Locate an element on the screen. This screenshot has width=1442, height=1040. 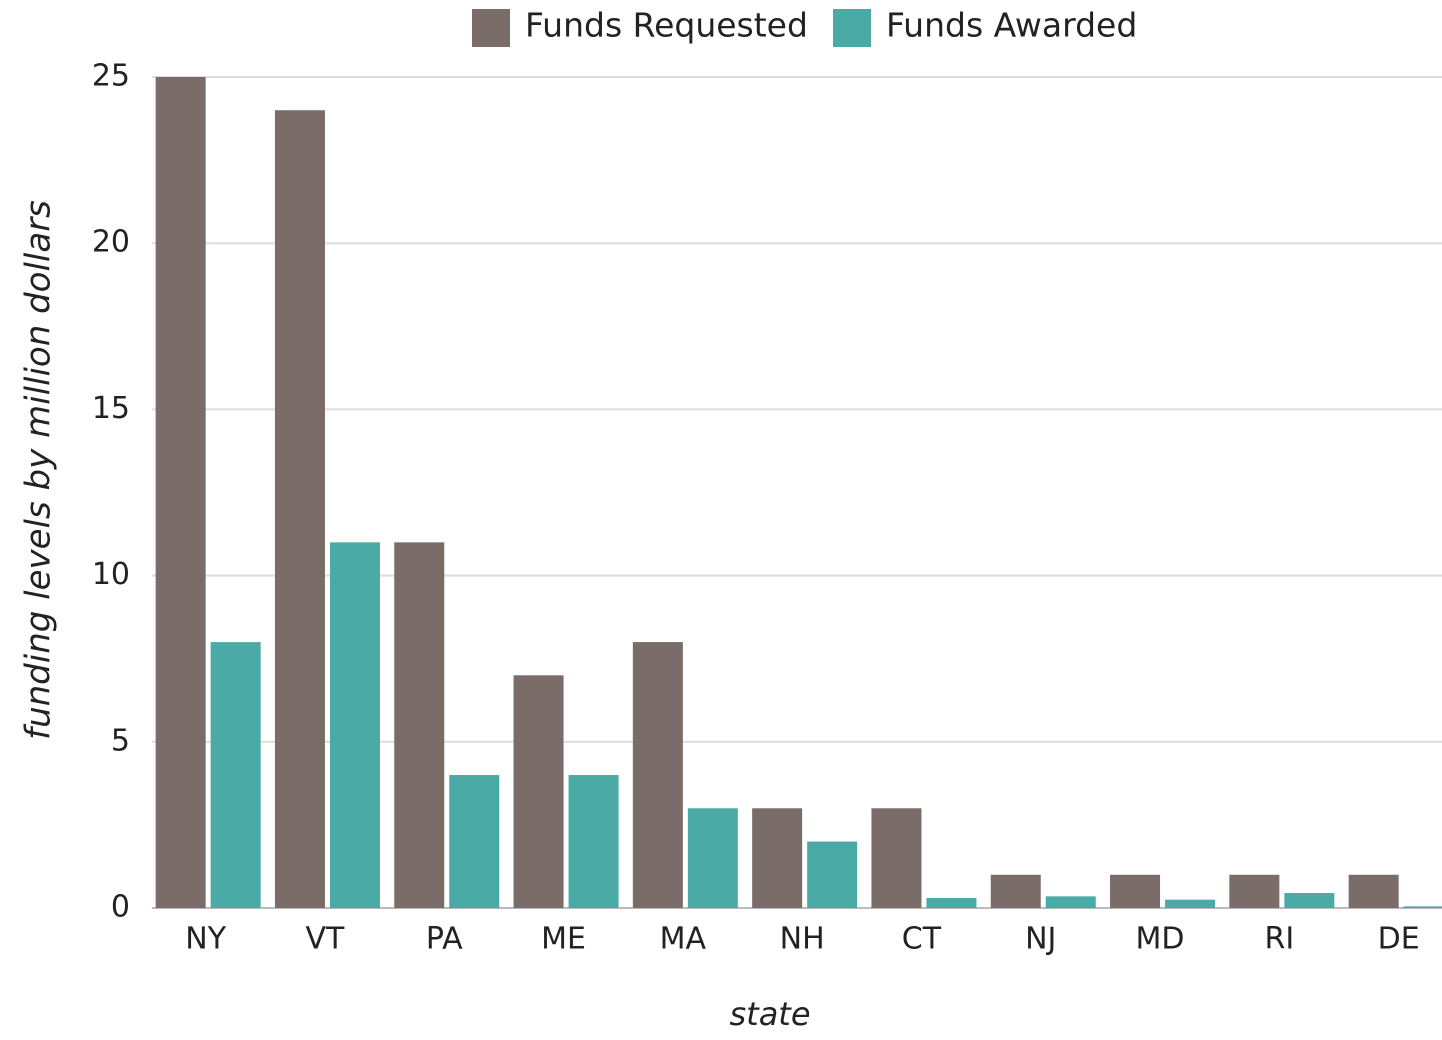
x-axis-label: state is located at coordinates (769, 1014).